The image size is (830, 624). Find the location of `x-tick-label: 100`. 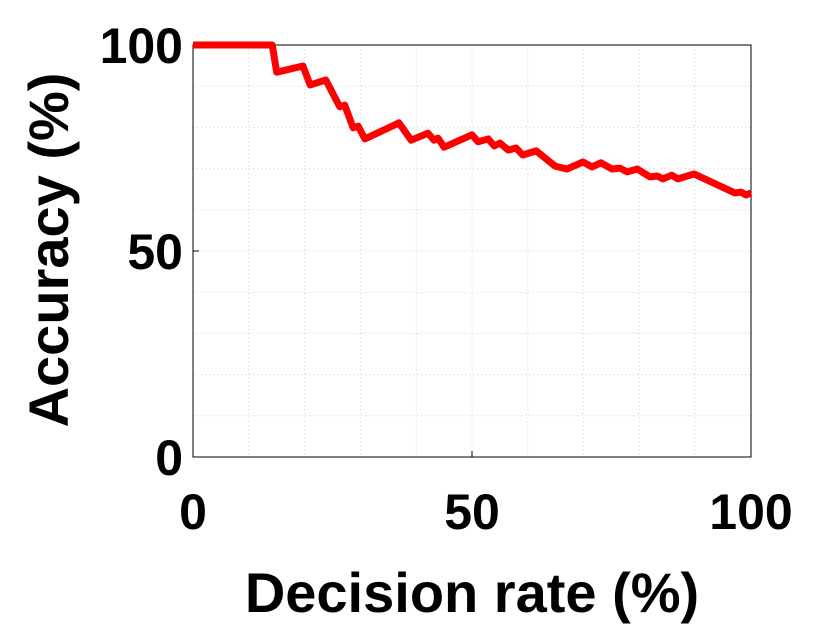

x-tick-label: 100 is located at coordinates (750, 512).